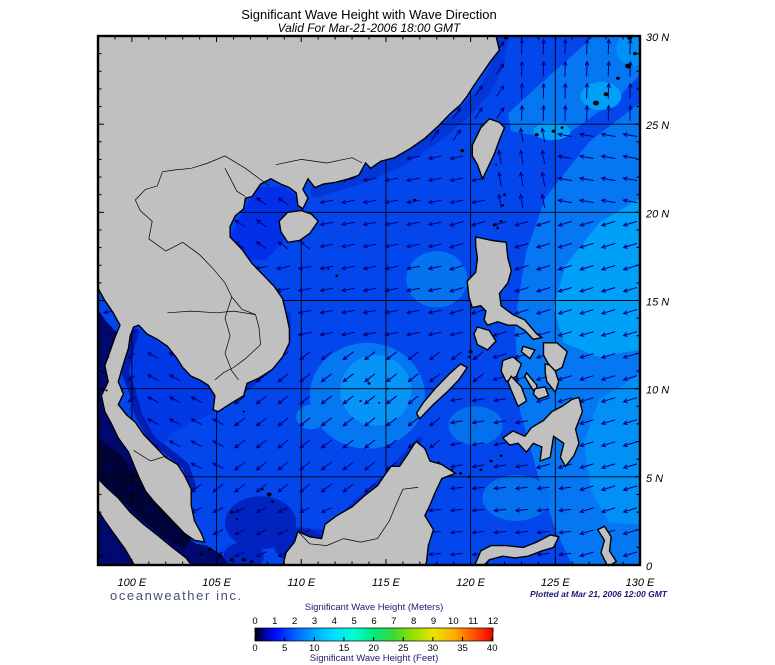 This screenshot has width=775, height=665. I want to click on legend-meters-value: 2, so click(294, 621).